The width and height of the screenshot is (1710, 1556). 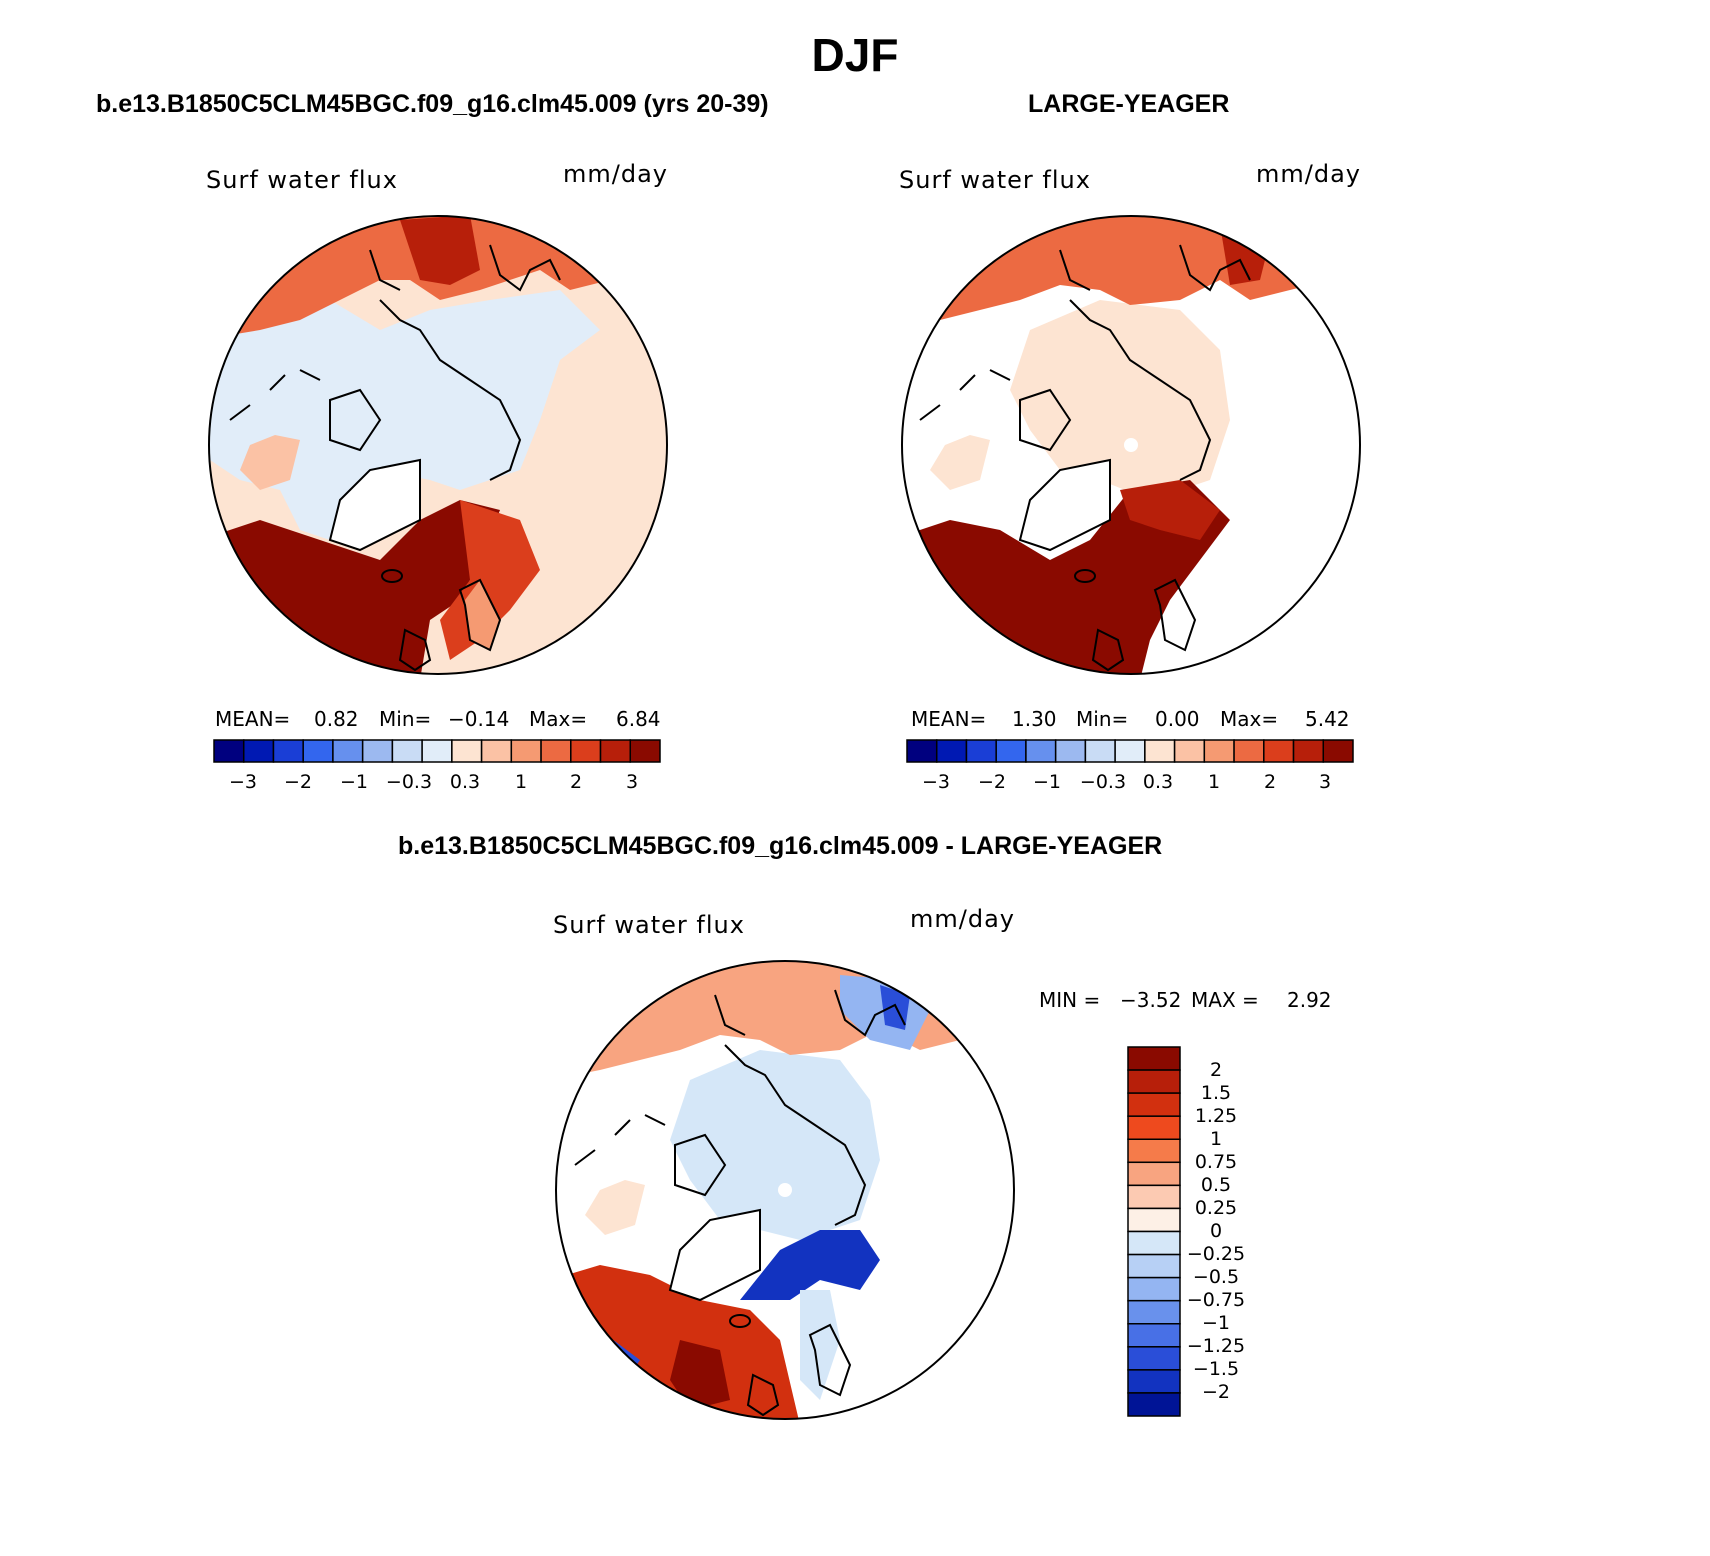 I want to click on cb1-tick: 0.3, so click(x=465, y=782).